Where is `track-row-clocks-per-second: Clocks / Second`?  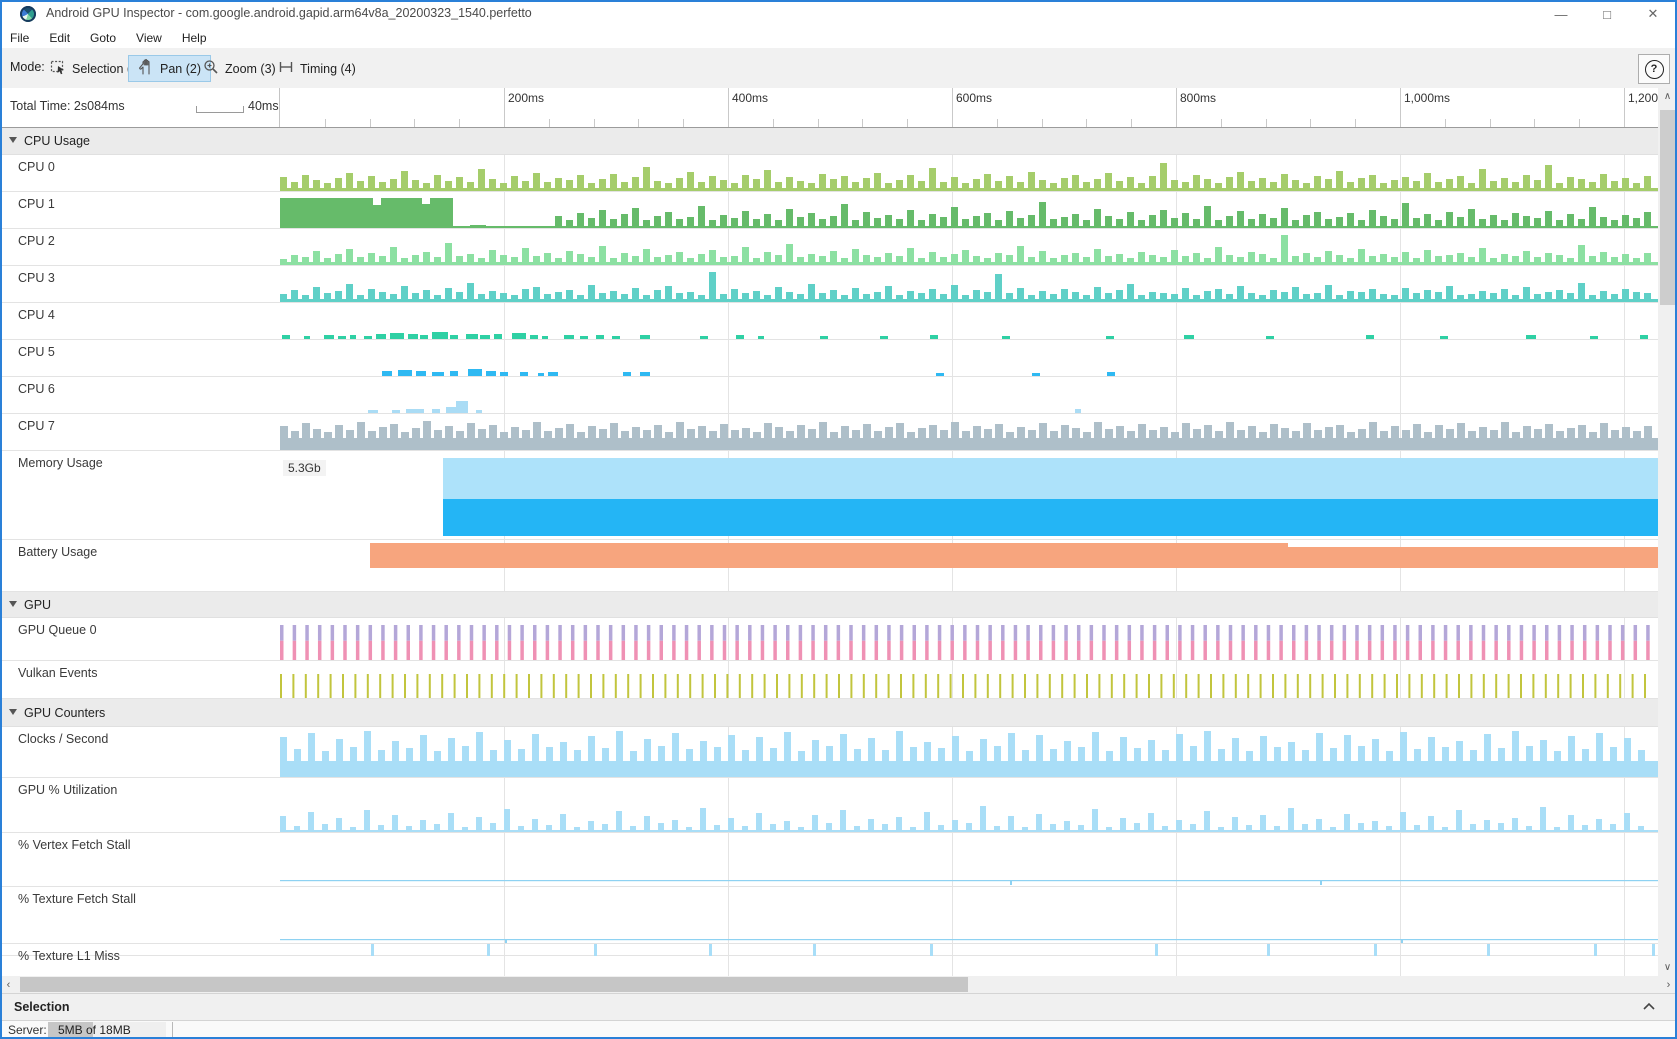 track-row-clocks-per-second: Clocks / Second is located at coordinates (829, 752).